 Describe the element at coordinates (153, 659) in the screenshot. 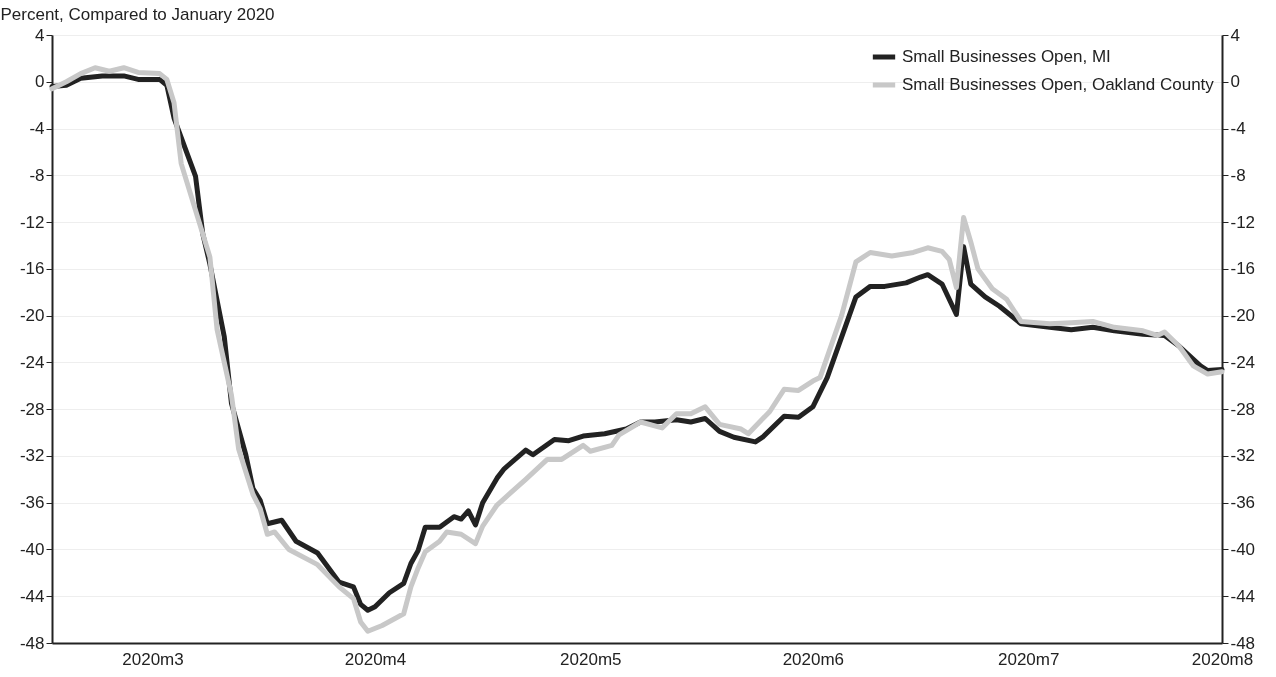

I see `x-tick-label: 2020m3` at that location.